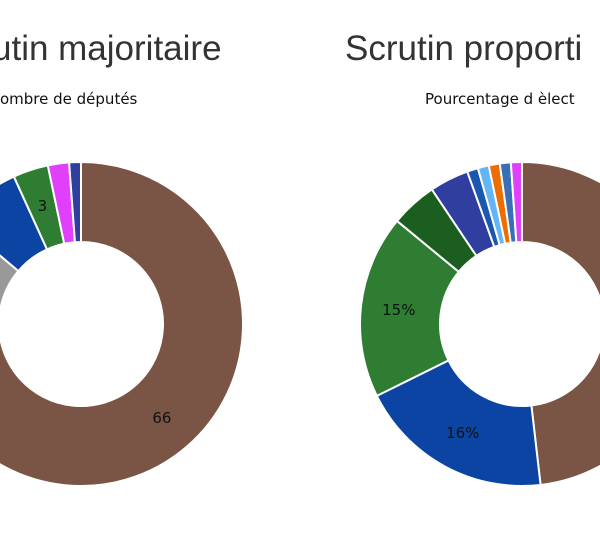 Image resolution: width=600 pixels, height=546 pixels. I want to click on chart-2-subtitle: Pourcentage d èlect, so click(500, 99).